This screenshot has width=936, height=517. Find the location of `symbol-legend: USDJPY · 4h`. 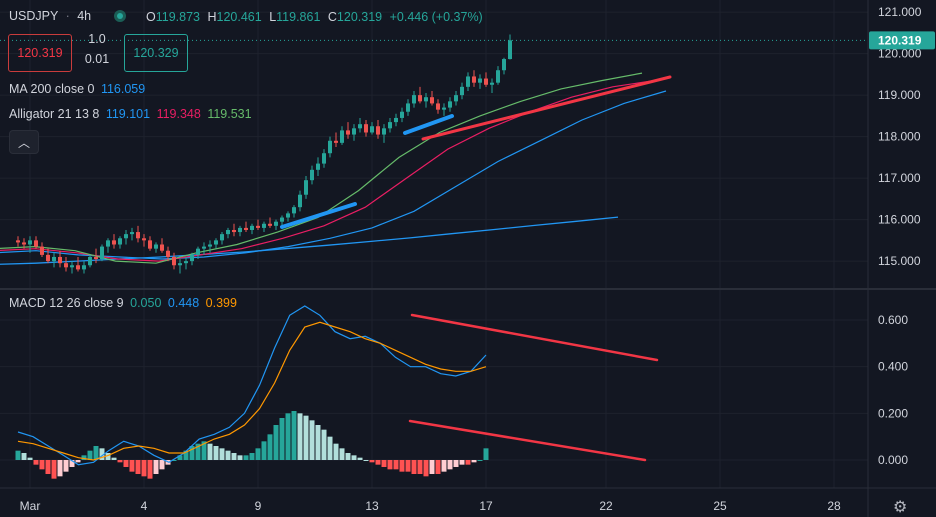

symbol-legend: USDJPY · 4h is located at coordinates (50, 16).